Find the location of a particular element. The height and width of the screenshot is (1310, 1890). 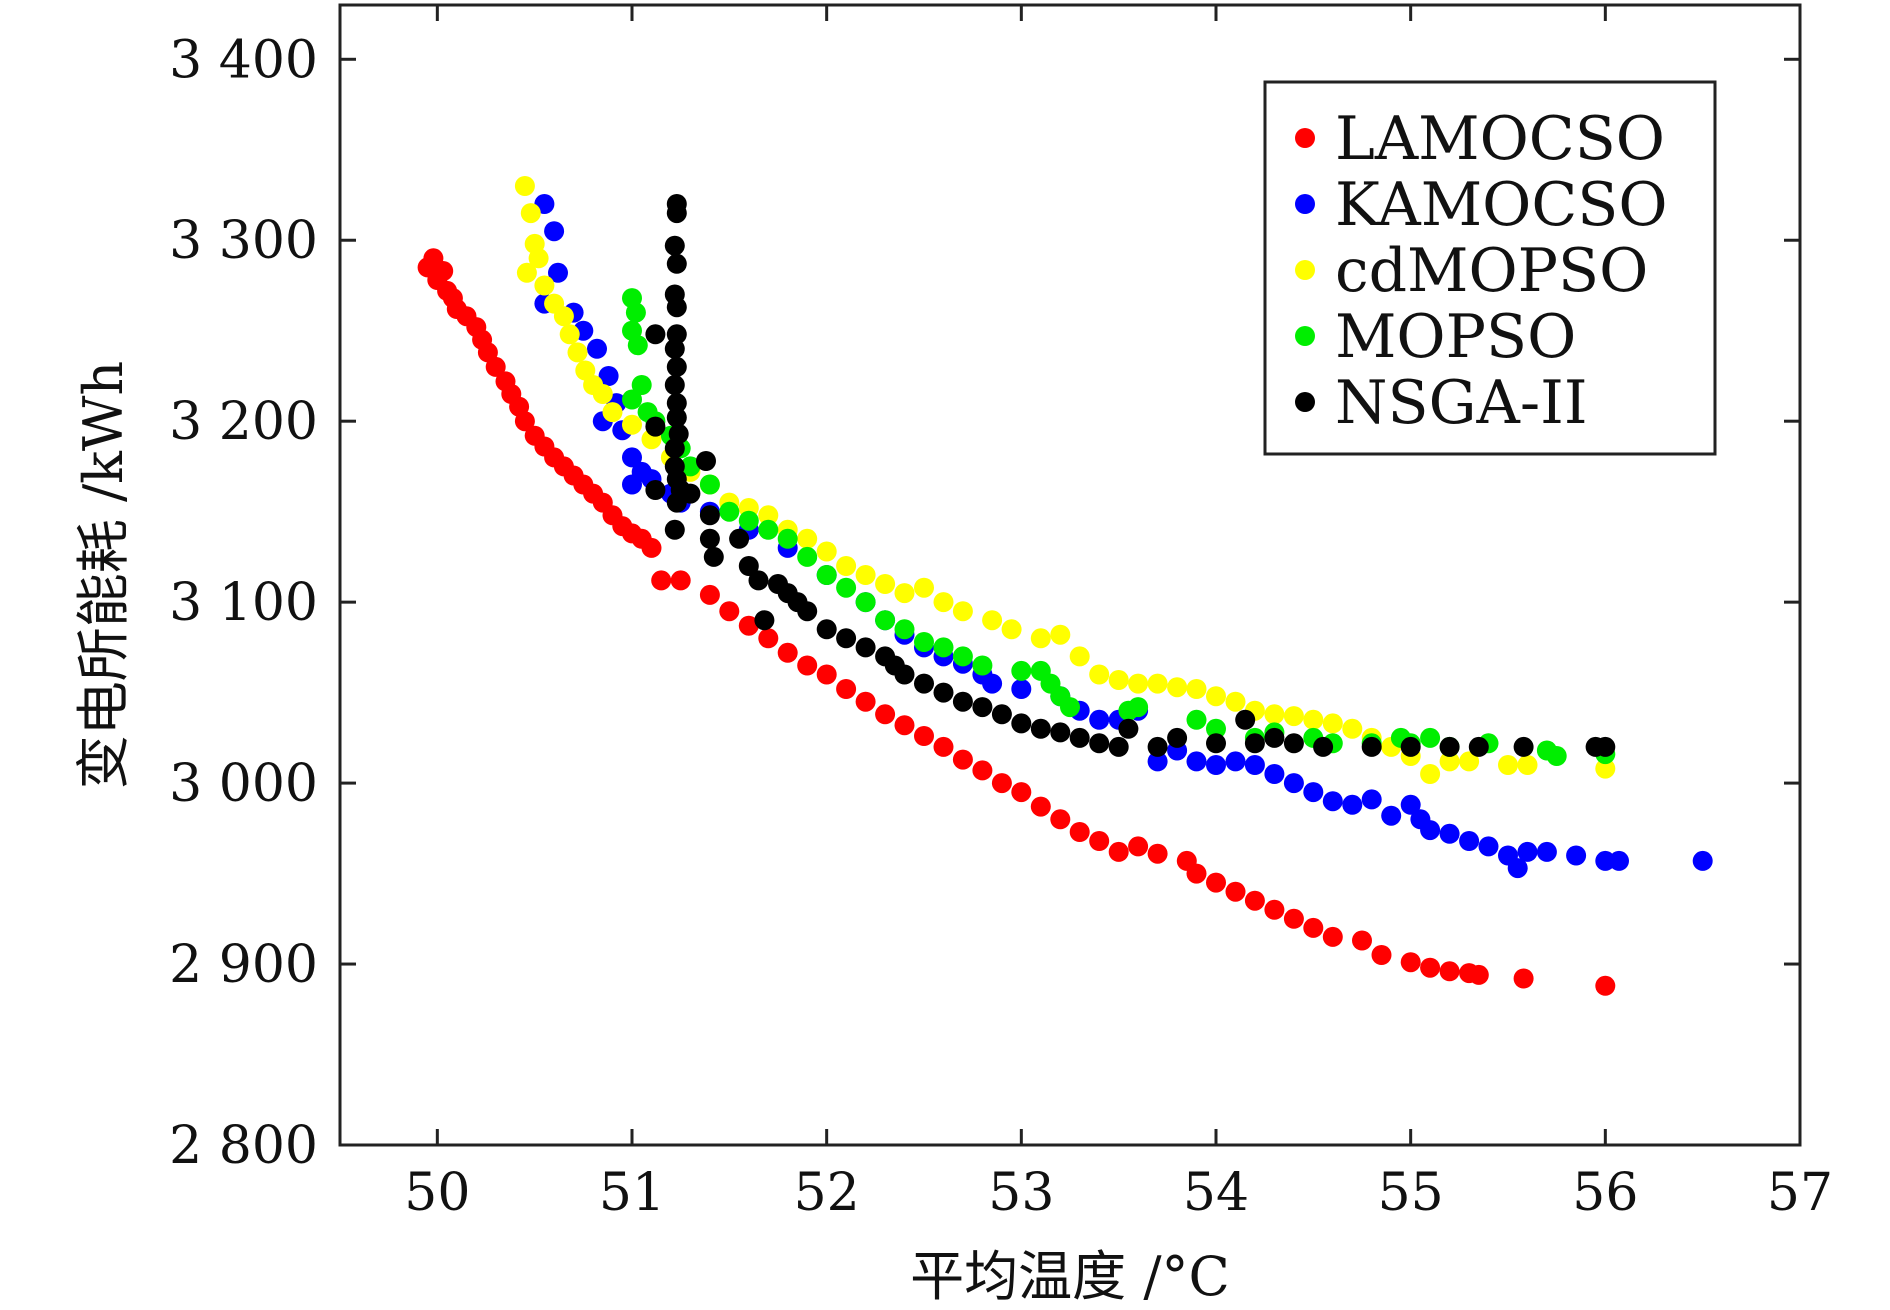

legend-label: KAMOCSO is located at coordinates (1501, 205).